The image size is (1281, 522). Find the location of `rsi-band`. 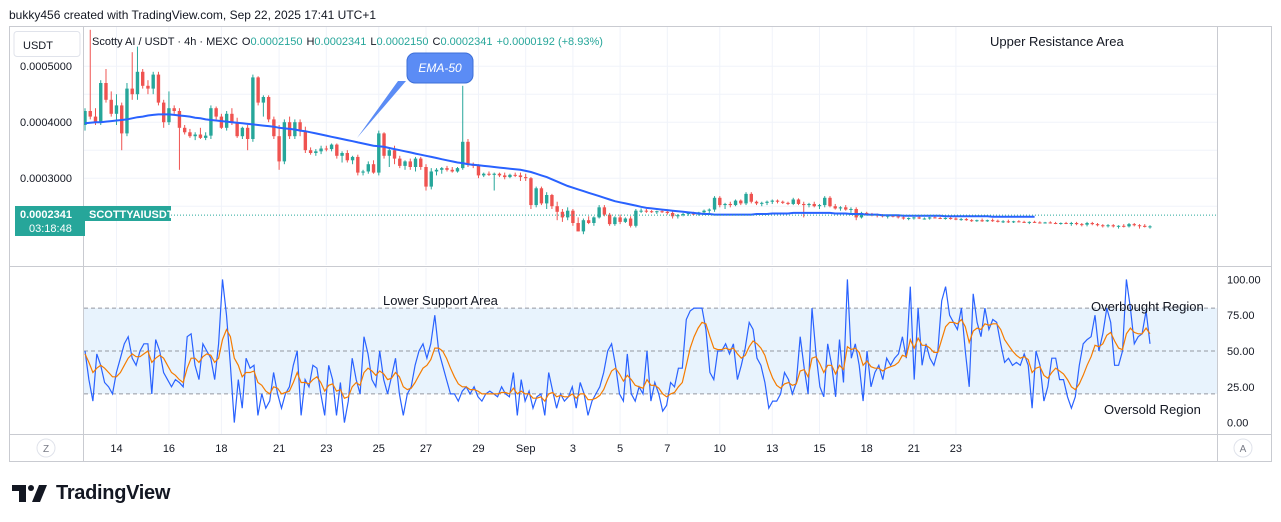

rsi-band is located at coordinates (650, 351).